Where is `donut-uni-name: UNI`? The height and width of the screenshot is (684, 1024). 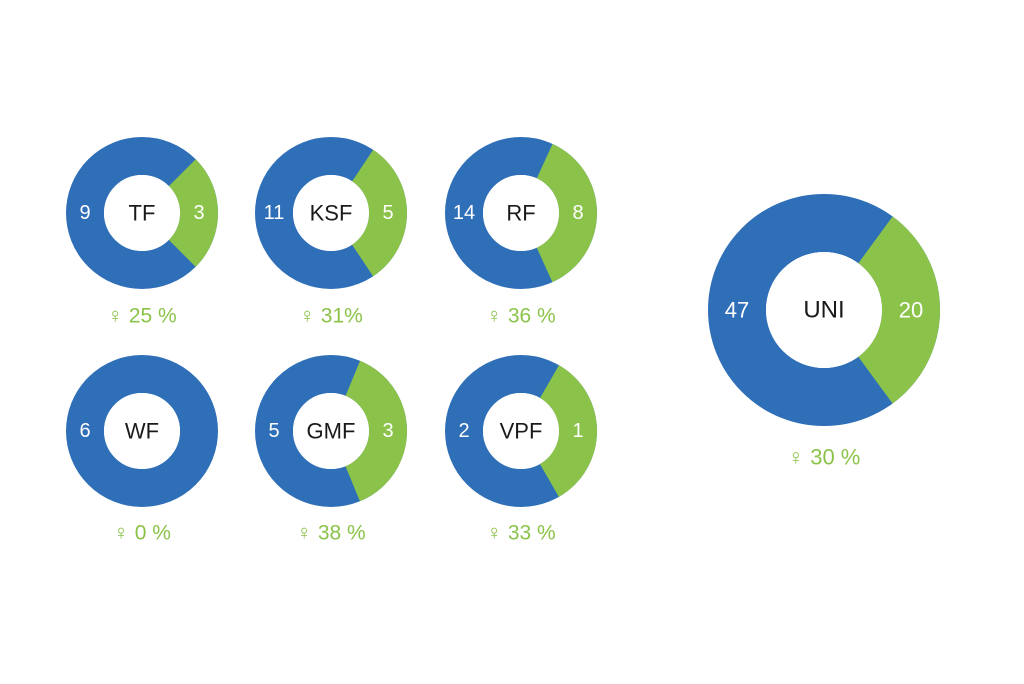 donut-uni-name: UNI is located at coordinates (823, 310).